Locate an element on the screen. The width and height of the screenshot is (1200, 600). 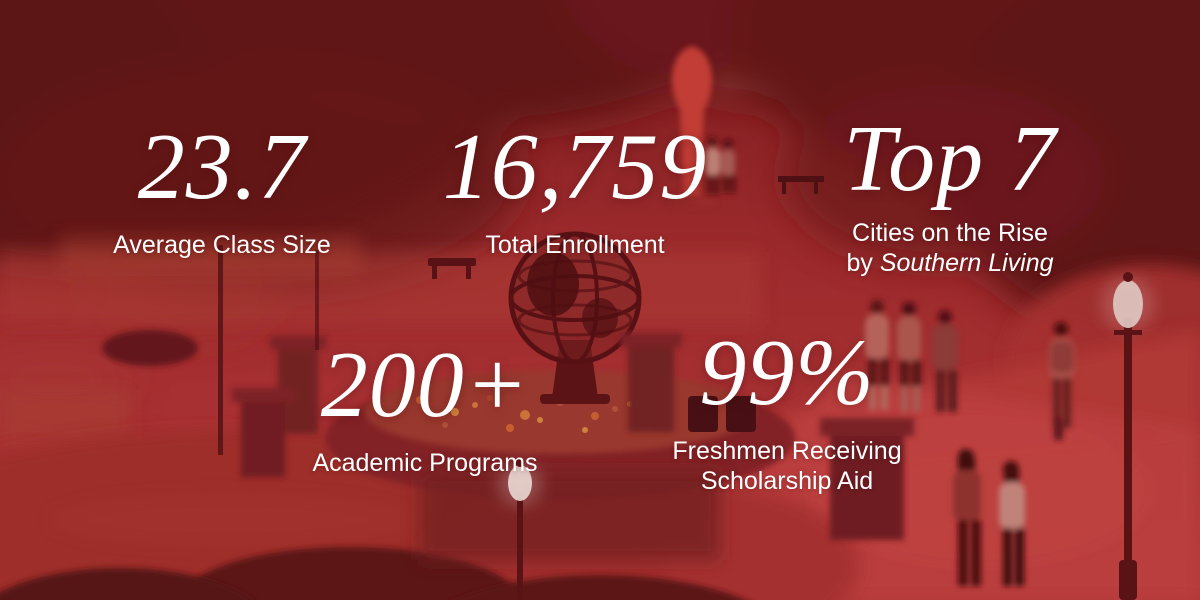
stat-average-class-size: 23.7 Average Class Size is located at coordinates (222, 190).